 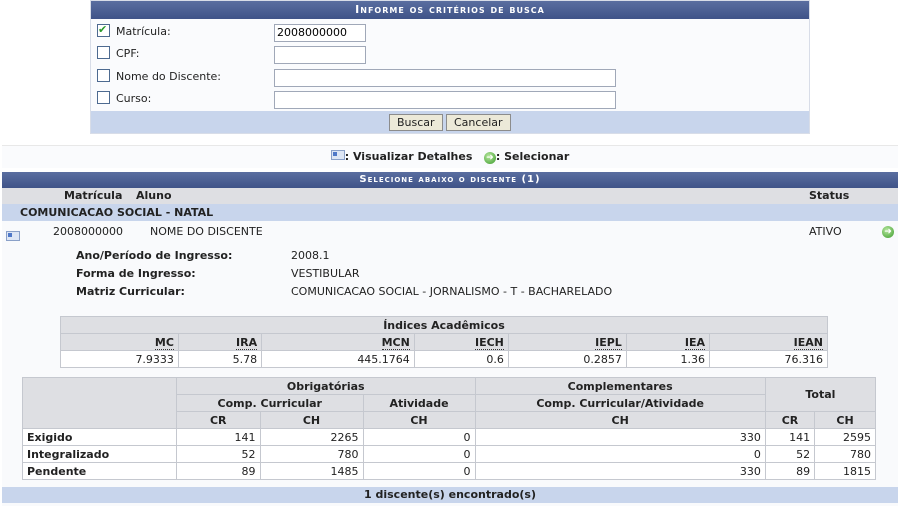 What do you see at coordinates (311, 471) in the screenshot?
I see `cell: 1485` at bounding box center [311, 471].